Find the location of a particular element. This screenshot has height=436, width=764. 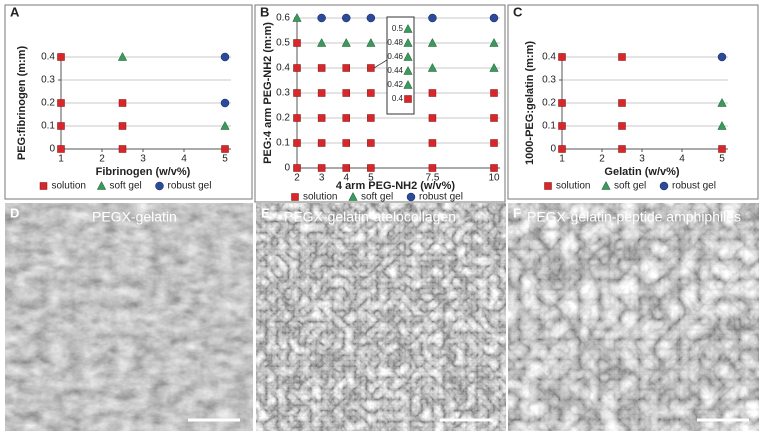

image-title: PEGX-gelatin-peptide amphiphiles is located at coordinates (634, 217).